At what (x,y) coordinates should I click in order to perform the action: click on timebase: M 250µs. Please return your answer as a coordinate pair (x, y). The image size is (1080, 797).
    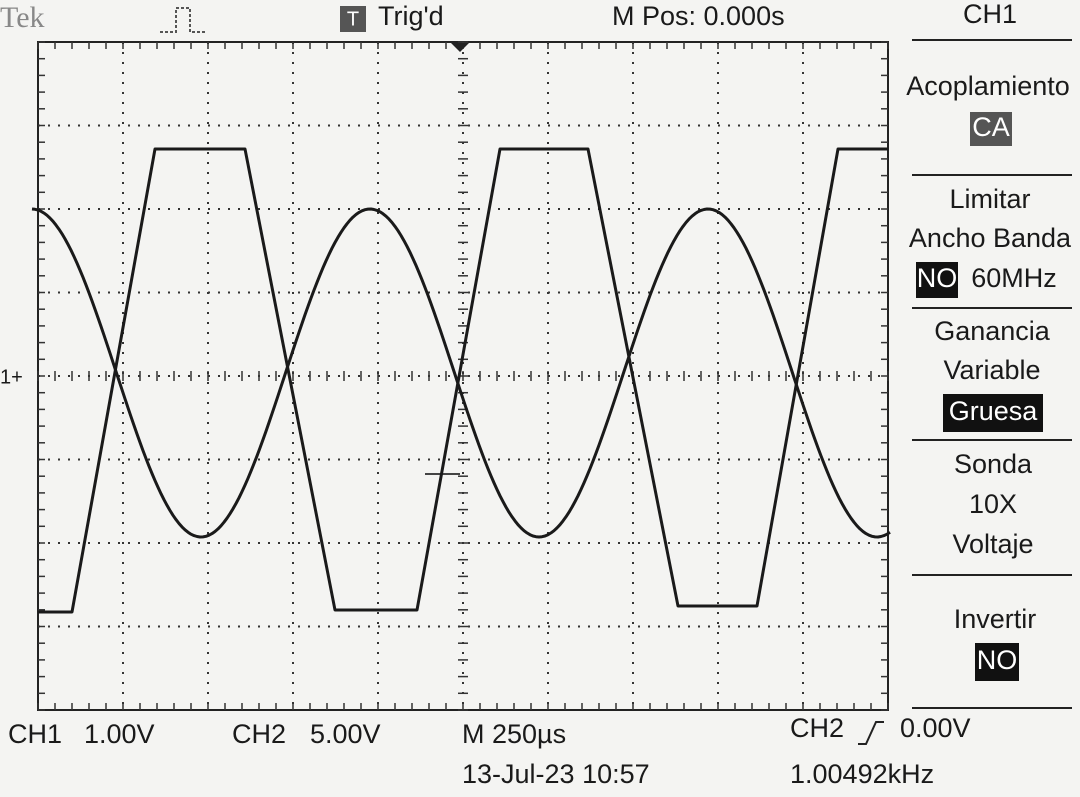
    Looking at the image, I should click on (514, 734).